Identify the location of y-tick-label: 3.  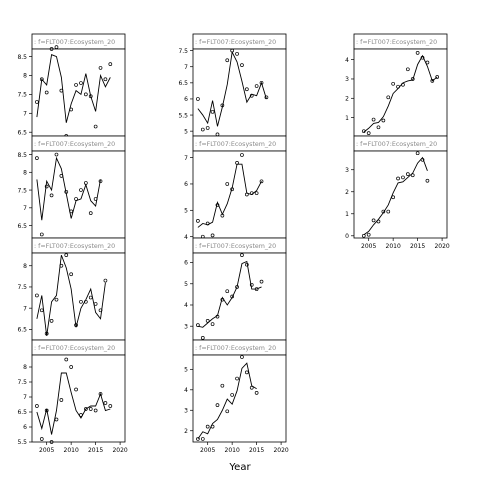
(347, 170).